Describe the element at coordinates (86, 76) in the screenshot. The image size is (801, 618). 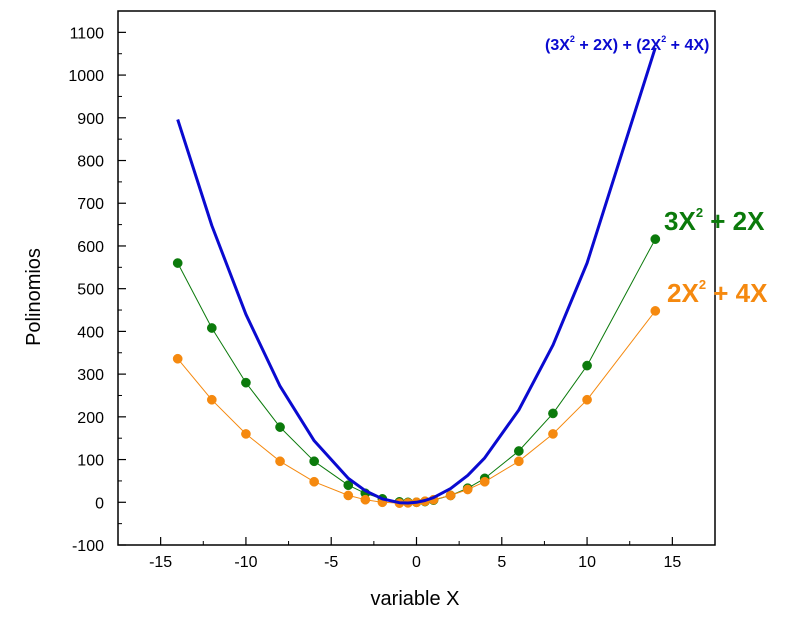
I see `y-tick-label: 1000` at that location.